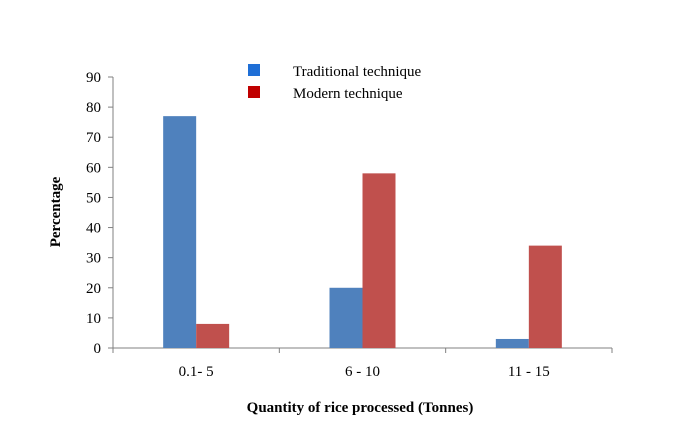 The height and width of the screenshot is (426, 691). I want to click on x-category-label: 0.1- 5, so click(196, 372).